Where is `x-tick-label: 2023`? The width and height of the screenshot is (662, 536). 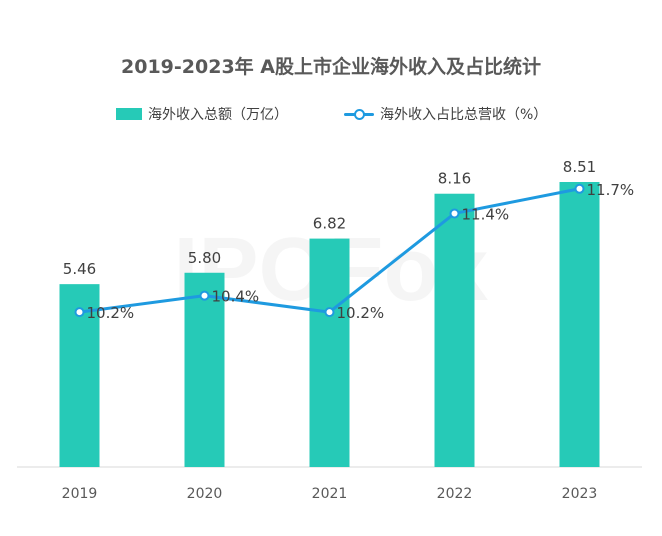
x-tick-label: 2023 is located at coordinates (580, 494).